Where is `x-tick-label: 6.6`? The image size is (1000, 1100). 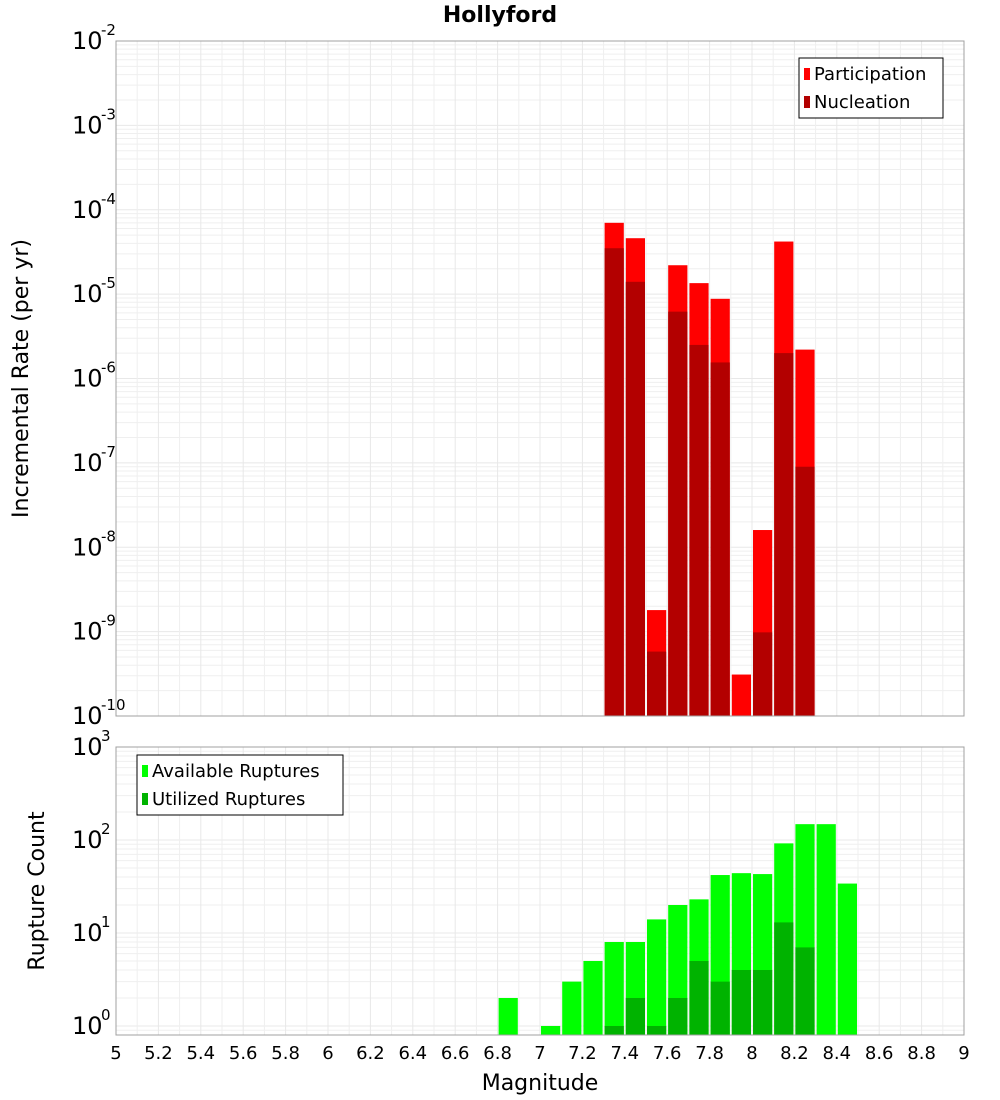
x-tick-label: 6.6 is located at coordinates (455, 1053).